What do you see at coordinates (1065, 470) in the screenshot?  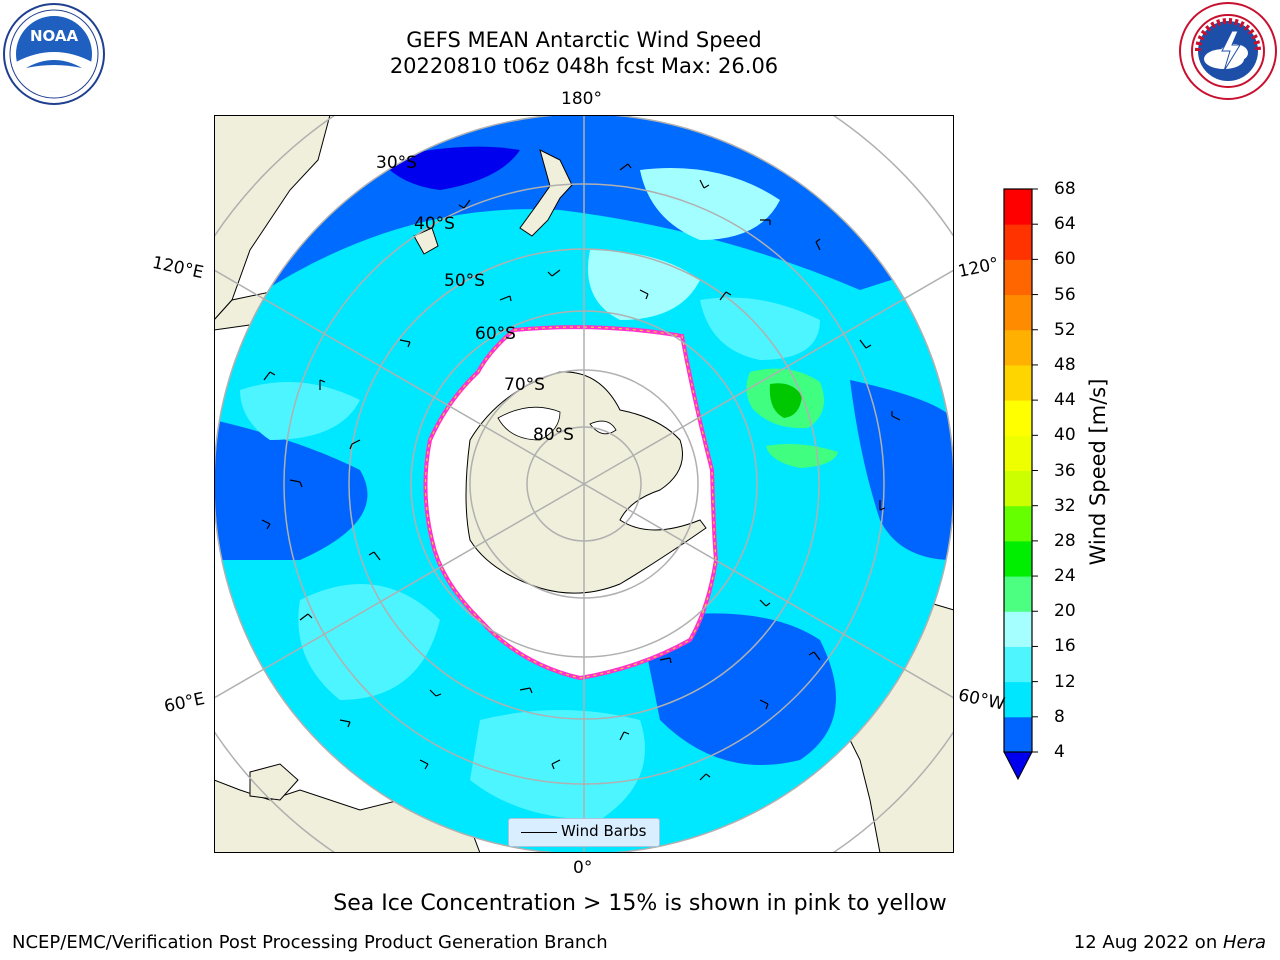 I see `colorbar-tick-label: 36` at bounding box center [1065, 470].